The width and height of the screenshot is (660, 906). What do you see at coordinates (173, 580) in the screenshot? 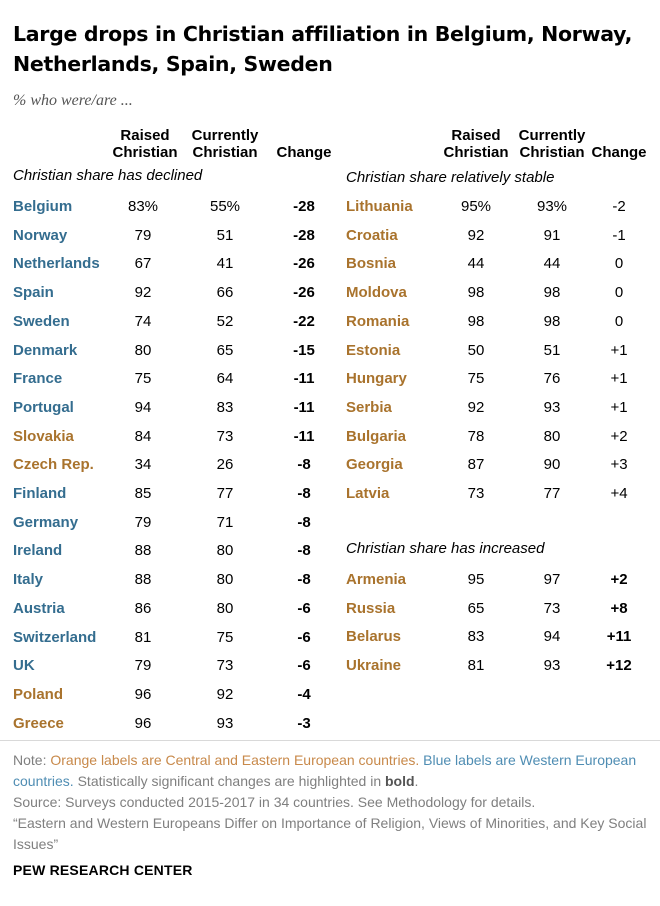
I see `table-row: Italy 88 80 -8` at bounding box center [173, 580].